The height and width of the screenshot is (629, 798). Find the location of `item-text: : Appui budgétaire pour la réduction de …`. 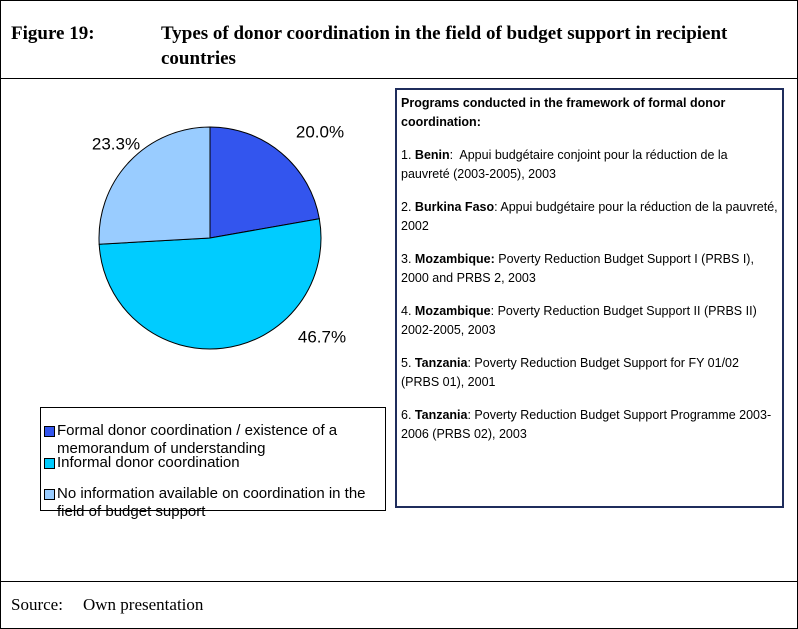

item-text: : Appui budgétaire pour la réduction de … is located at coordinates (591, 216).